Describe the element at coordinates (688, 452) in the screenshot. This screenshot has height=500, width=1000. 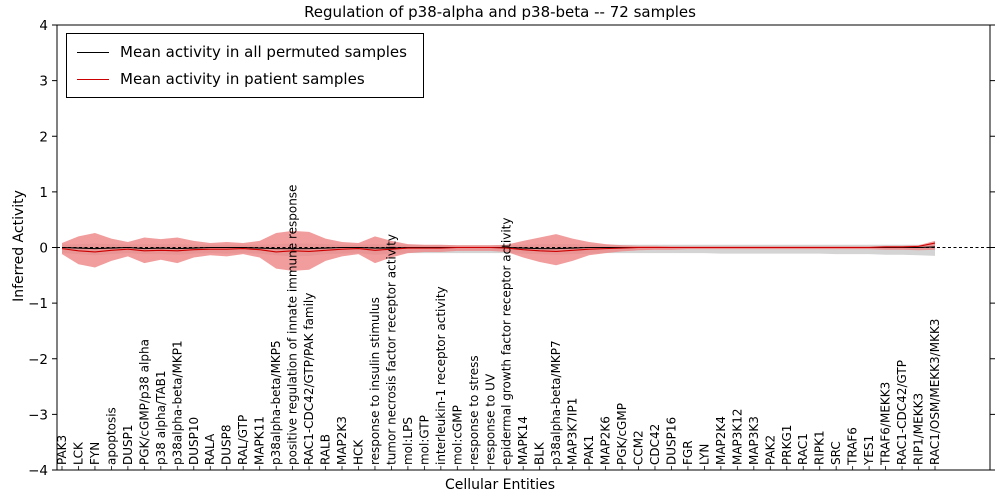
I see `x-tick-label: FGR` at that location.